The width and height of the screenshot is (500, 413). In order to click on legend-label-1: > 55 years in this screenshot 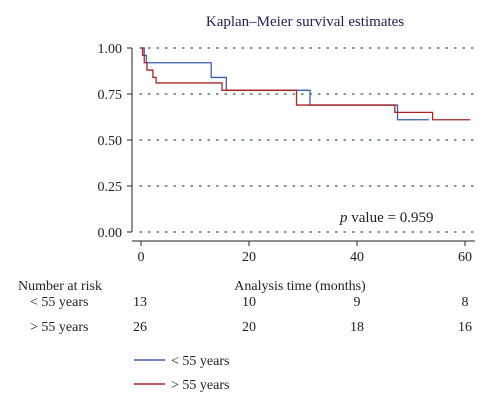, I will do `click(200, 385)`.